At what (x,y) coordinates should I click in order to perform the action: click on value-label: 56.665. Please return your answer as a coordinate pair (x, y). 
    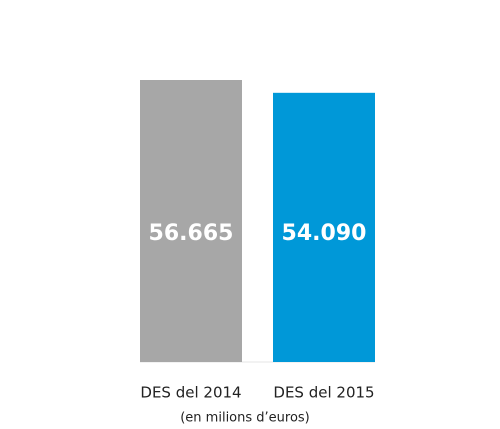
    Looking at the image, I should click on (191, 233).